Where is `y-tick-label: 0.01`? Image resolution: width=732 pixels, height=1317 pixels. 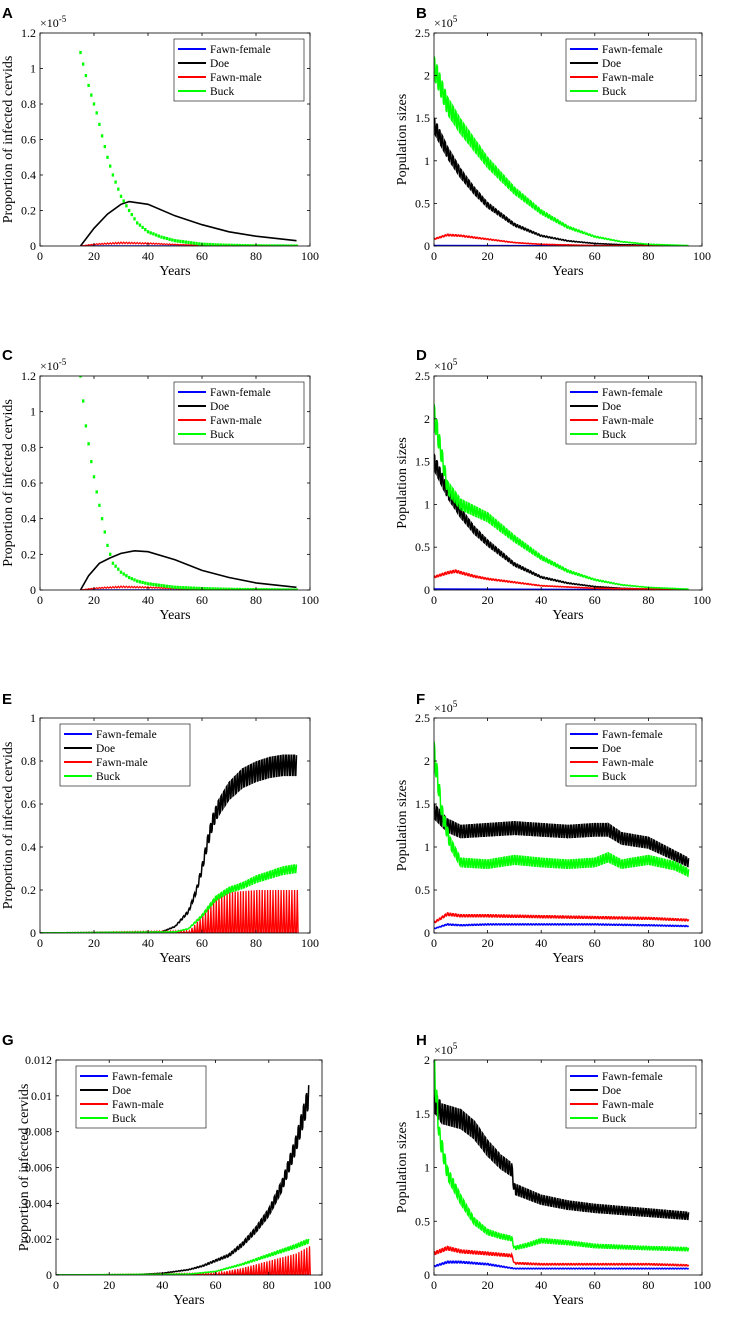 y-tick-label: 0.01 is located at coordinates (41, 1096).